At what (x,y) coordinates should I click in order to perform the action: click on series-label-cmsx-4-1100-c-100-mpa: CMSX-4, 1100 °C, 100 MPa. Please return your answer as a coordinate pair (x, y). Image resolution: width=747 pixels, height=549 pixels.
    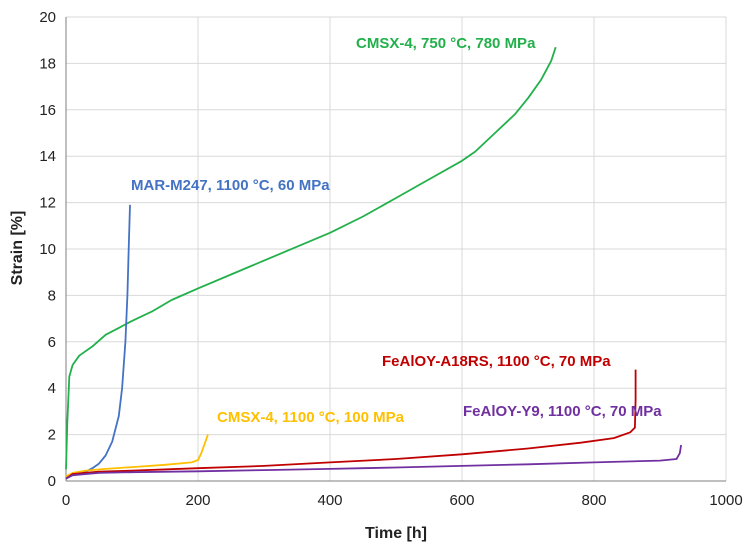
    Looking at the image, I should click on (311, 417).